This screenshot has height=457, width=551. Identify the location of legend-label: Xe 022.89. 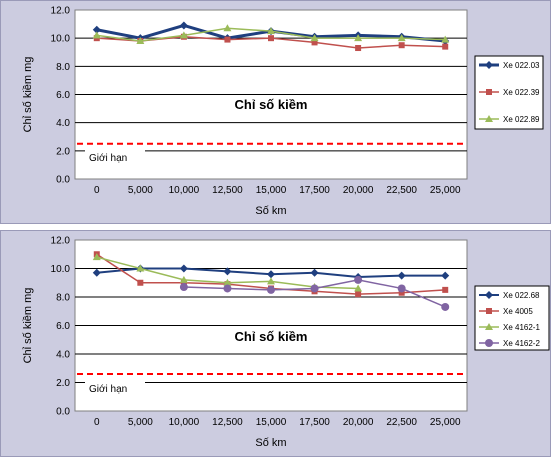
(521, 119).